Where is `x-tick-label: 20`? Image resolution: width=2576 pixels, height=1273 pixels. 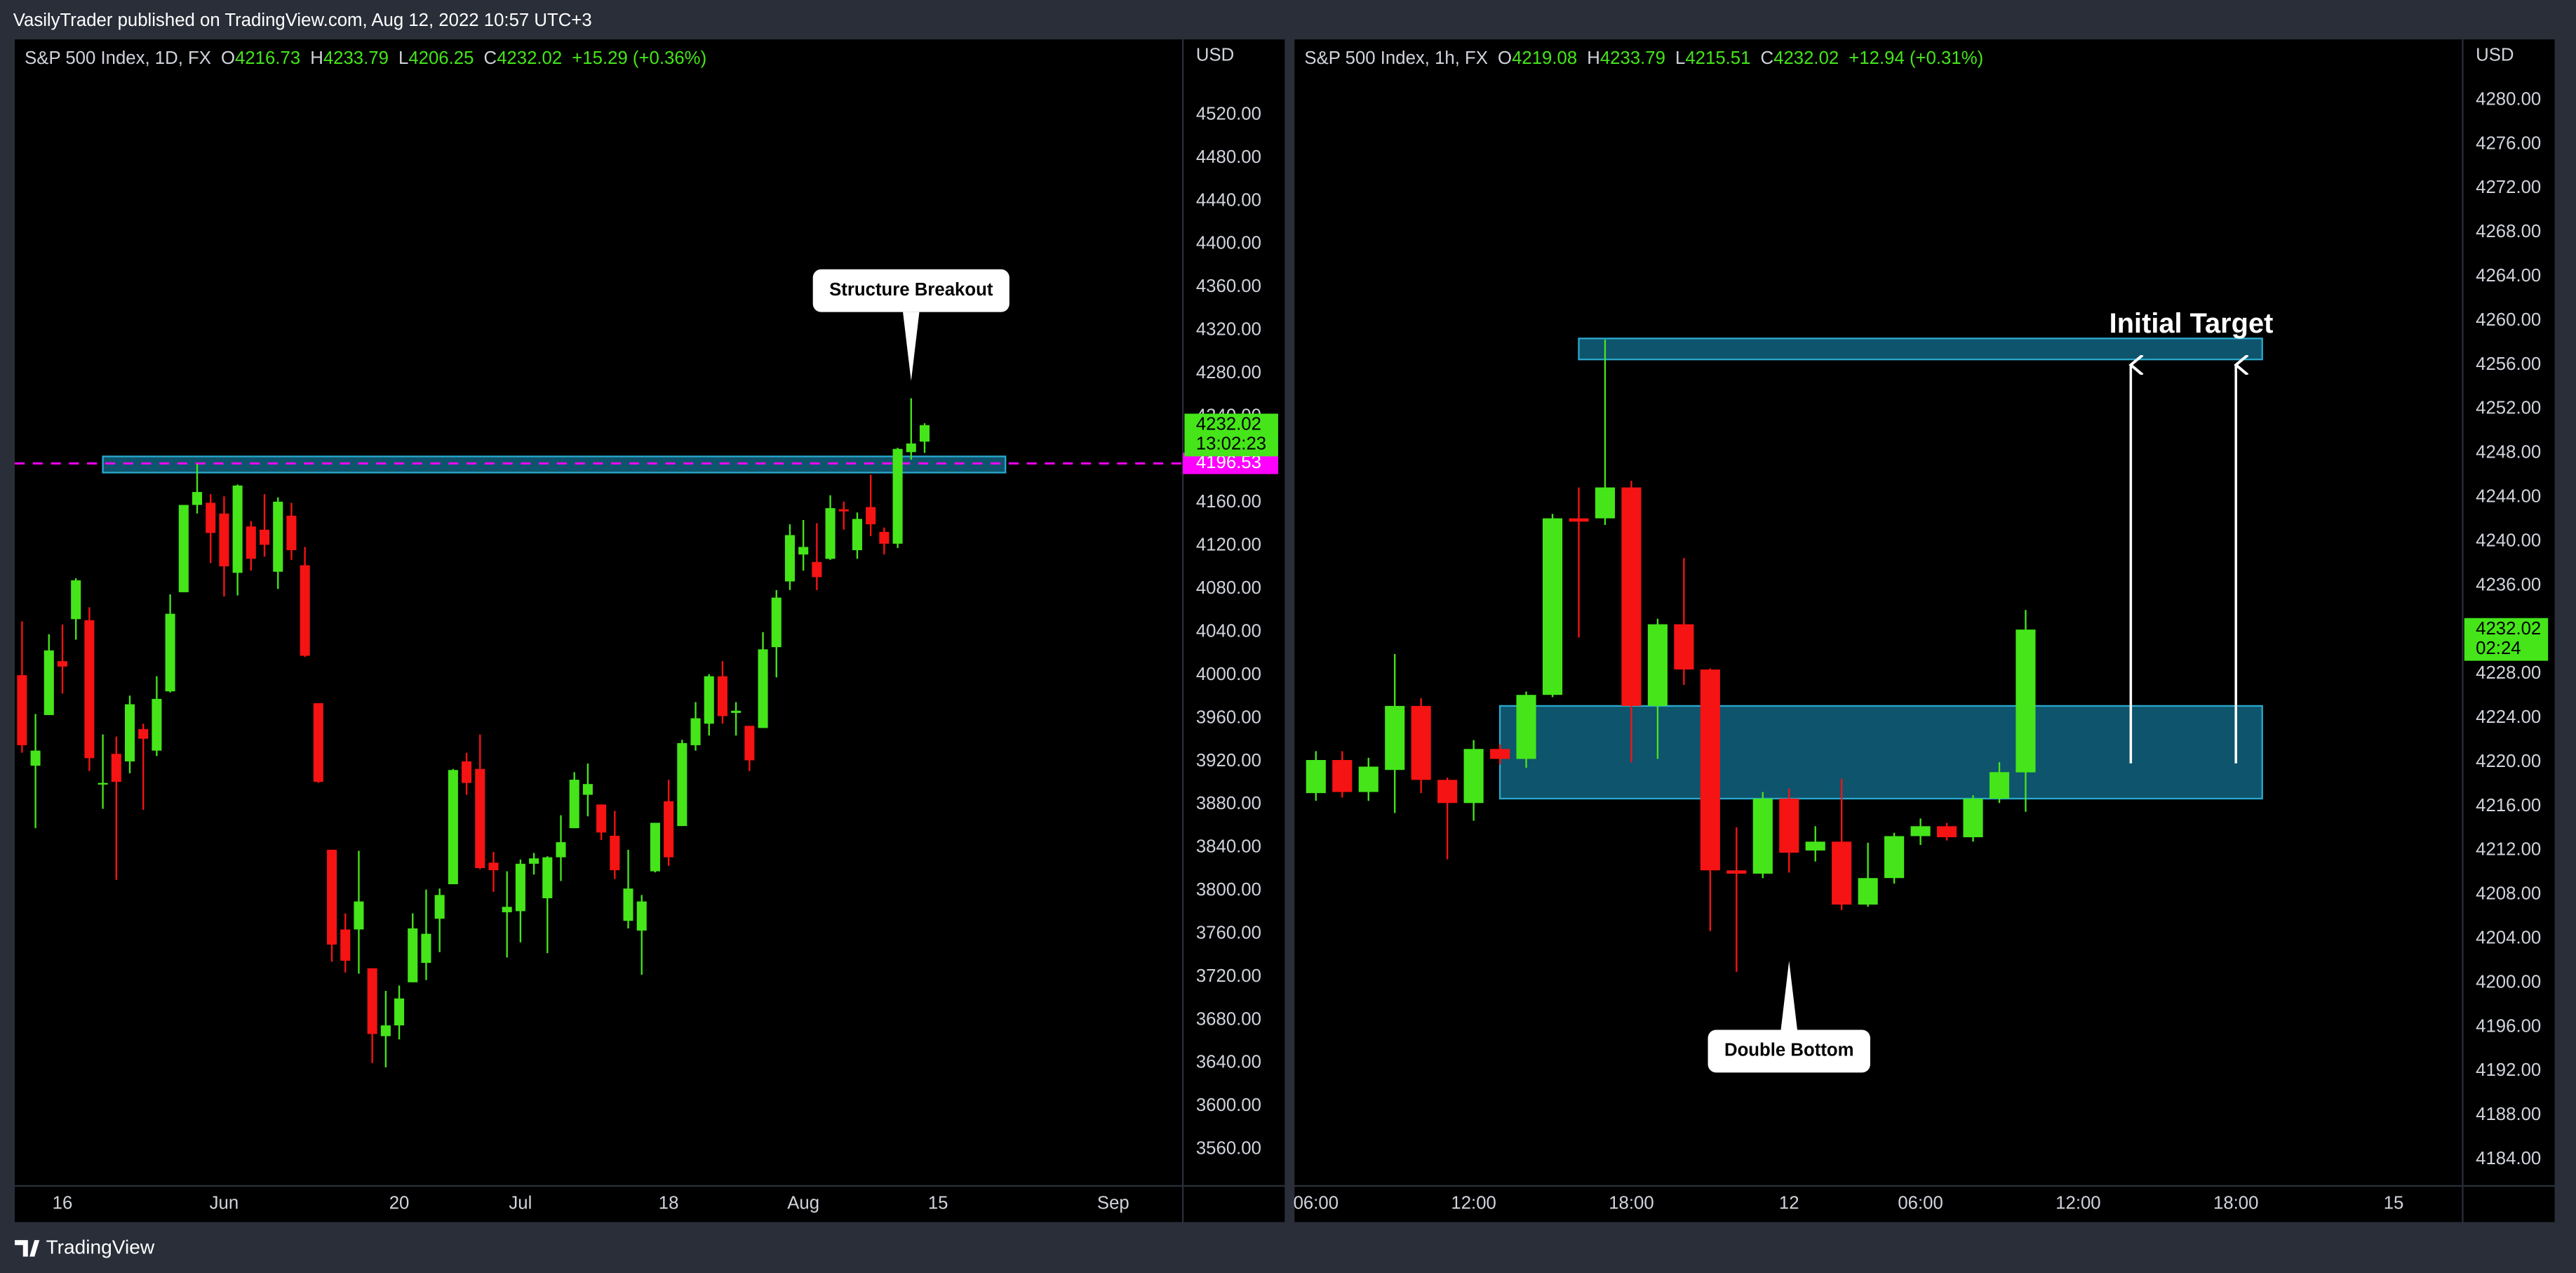 x-tick-label: 20 is located at coordinates (399, 1203).